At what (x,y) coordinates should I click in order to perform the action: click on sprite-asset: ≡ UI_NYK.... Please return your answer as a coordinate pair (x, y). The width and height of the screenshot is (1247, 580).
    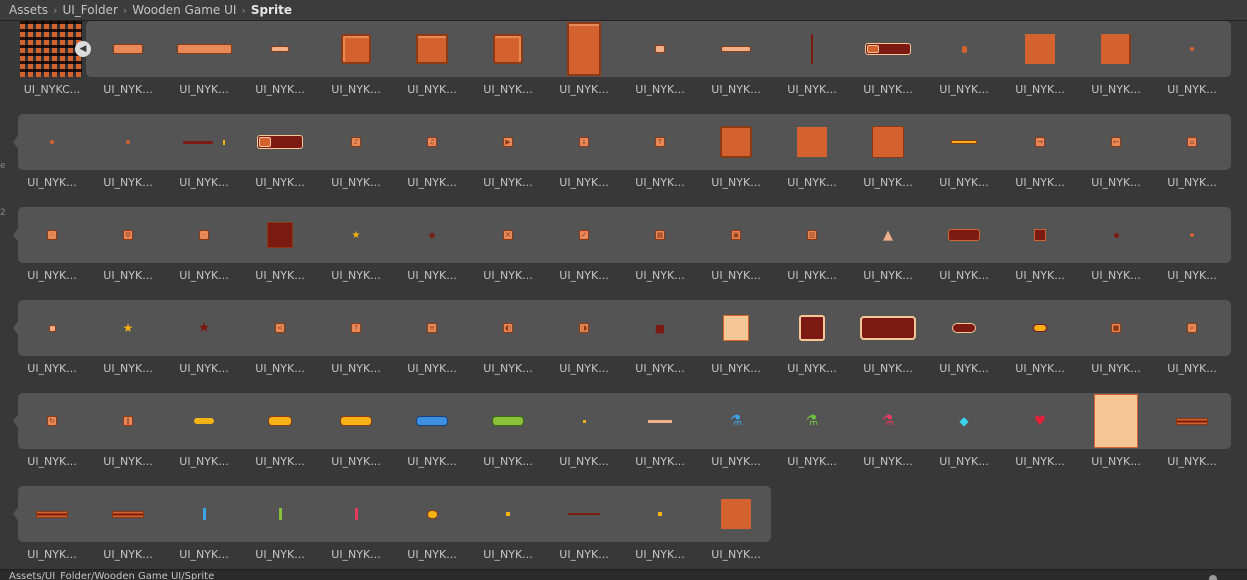
    Looking at the image, I should click on (432, 346).